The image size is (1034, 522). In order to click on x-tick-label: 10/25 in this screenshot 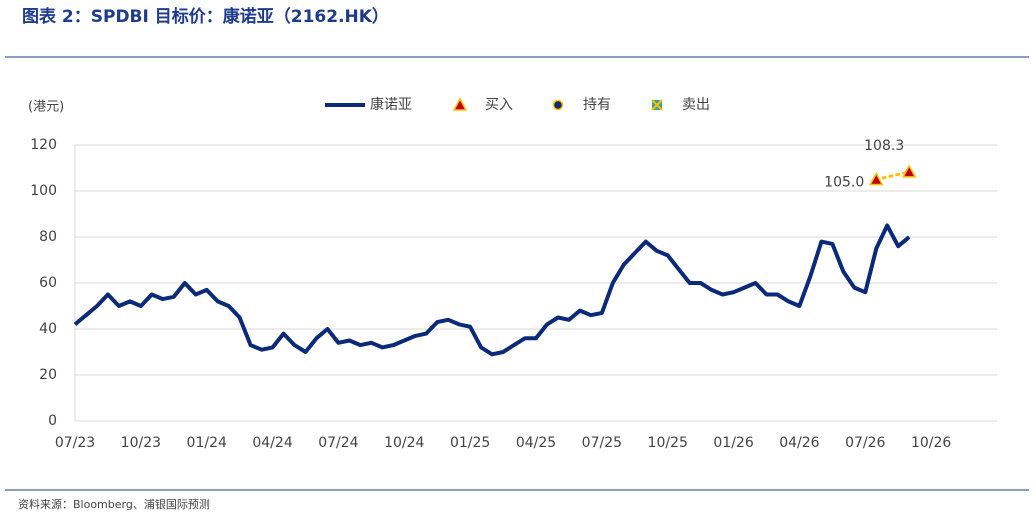, I will do `click(668, 443)`.